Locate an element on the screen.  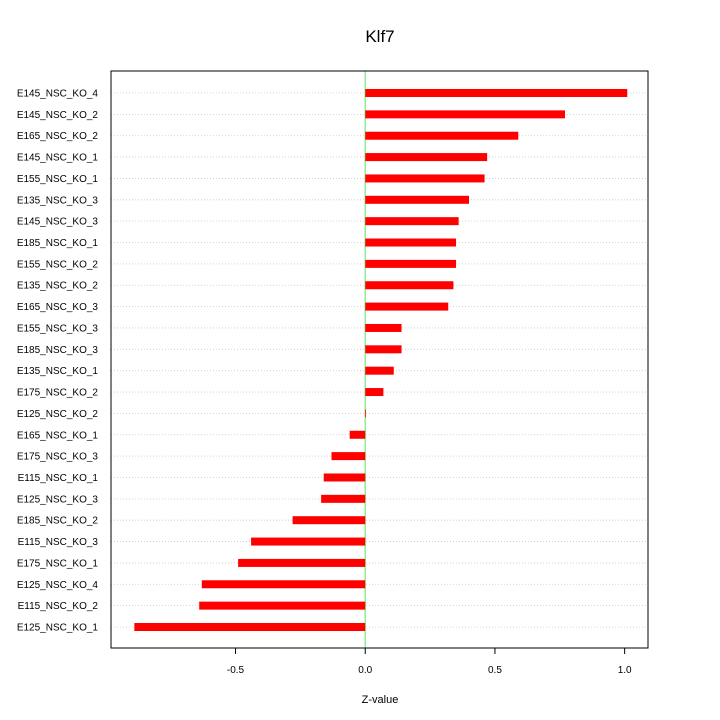
chart-title: Klf7 is located at coordinates (379, 36).